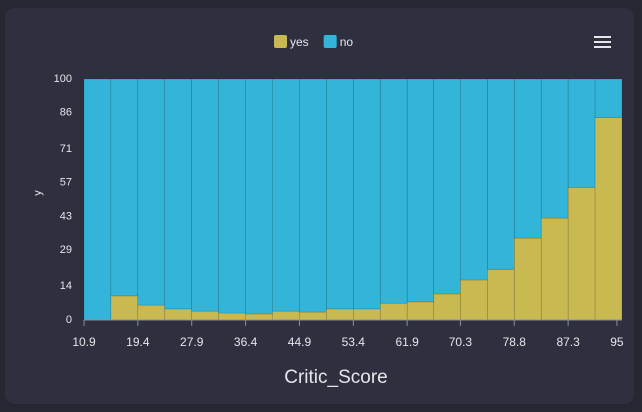 The height and width of the screenshot is (412, 642). Describe the element at coordinates (66, 183) in the screenshot. I see `y-tick-label: 57` at that location.